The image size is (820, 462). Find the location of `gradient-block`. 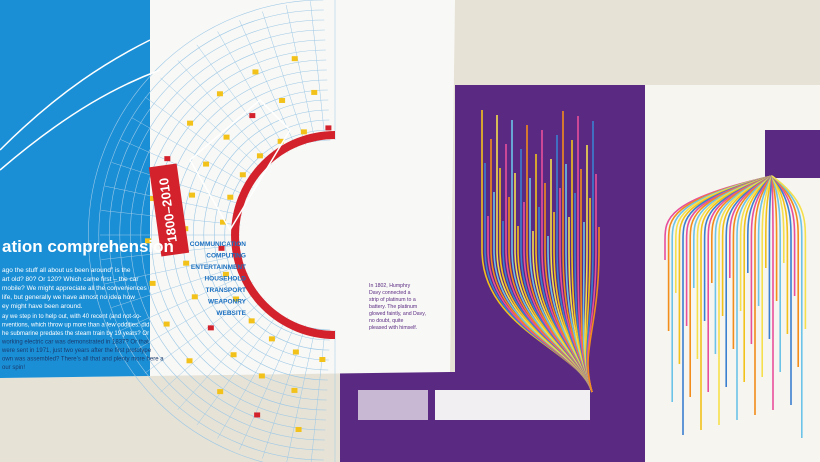

gradient-block is located at coordinates (393, 405).